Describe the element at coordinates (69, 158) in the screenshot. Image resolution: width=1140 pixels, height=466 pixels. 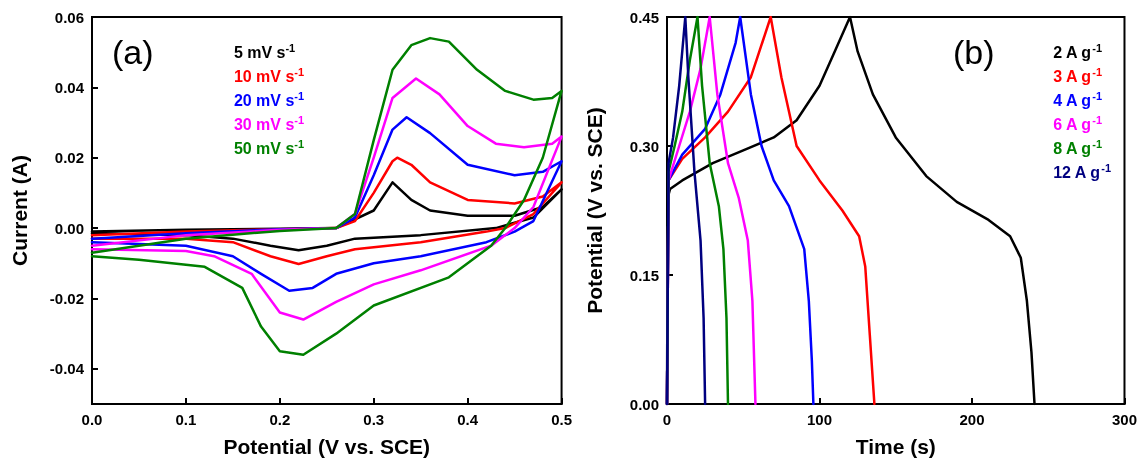
I see `y-tick-label: 0.02` at that location.